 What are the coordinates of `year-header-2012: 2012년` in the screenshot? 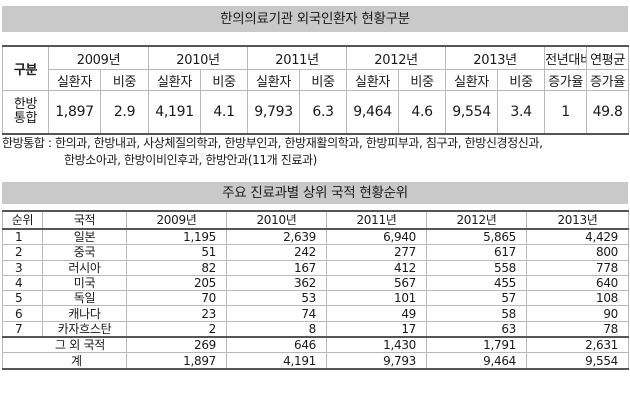 It's located at (396, 57).